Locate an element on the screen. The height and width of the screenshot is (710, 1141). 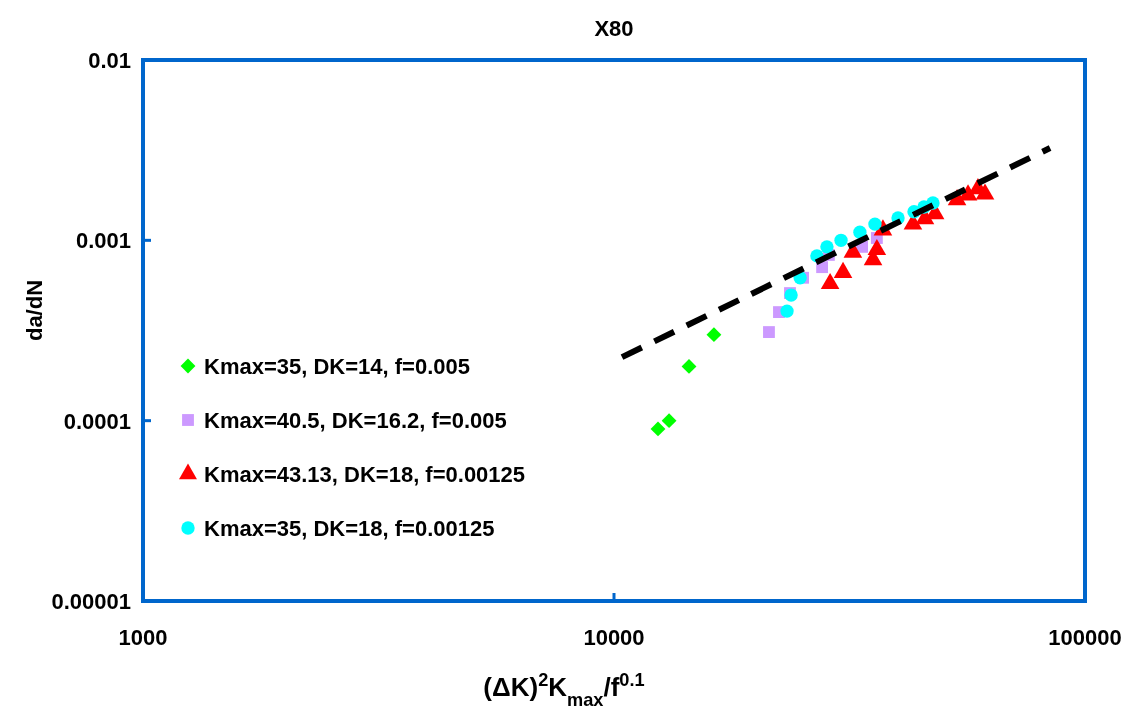
y-tick-label: 0.0001 is located at coordinates (97, 421).